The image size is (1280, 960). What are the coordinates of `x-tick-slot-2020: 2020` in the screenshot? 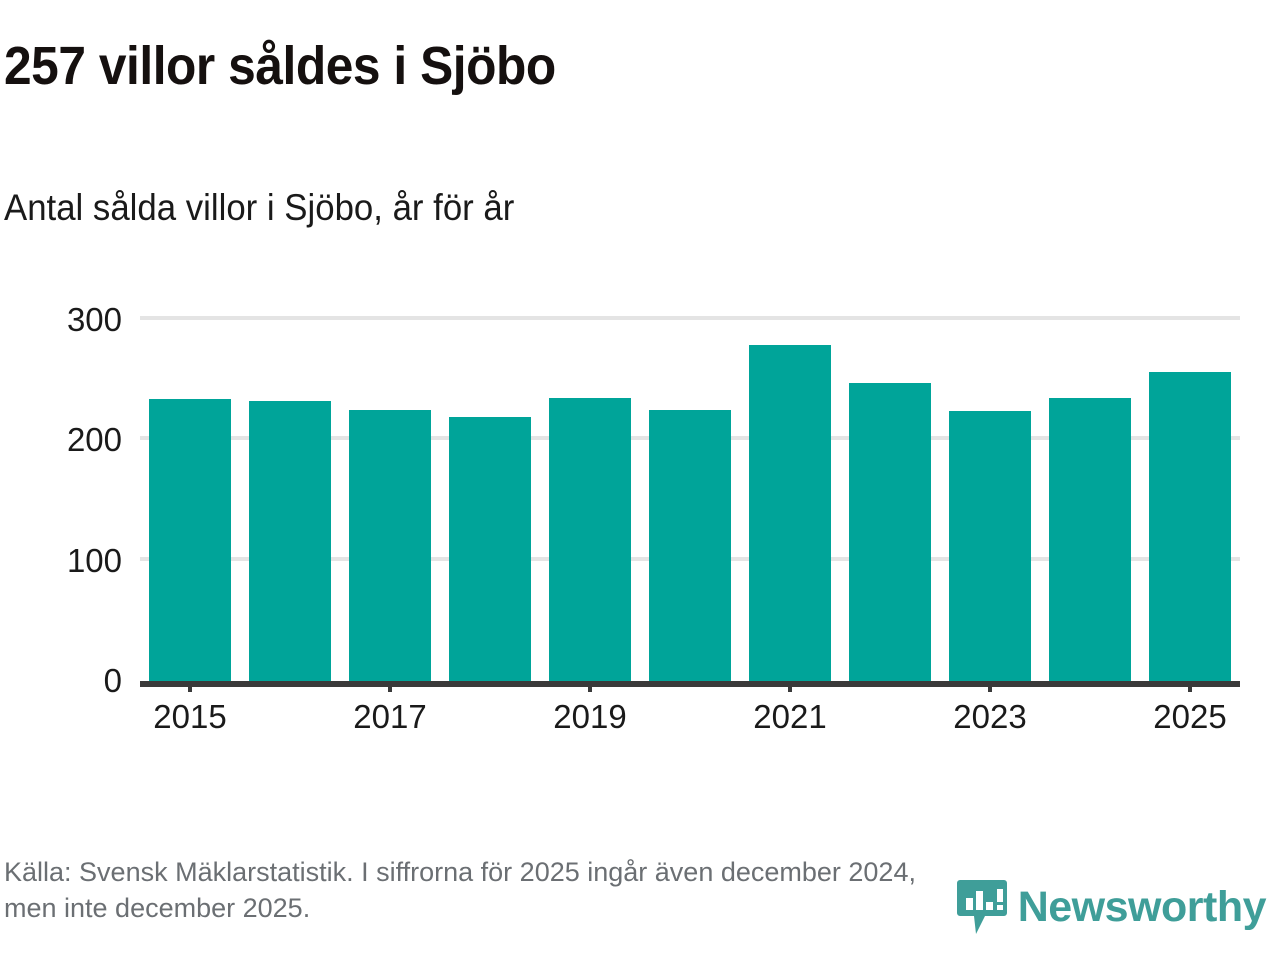 It's located at (690, 716).